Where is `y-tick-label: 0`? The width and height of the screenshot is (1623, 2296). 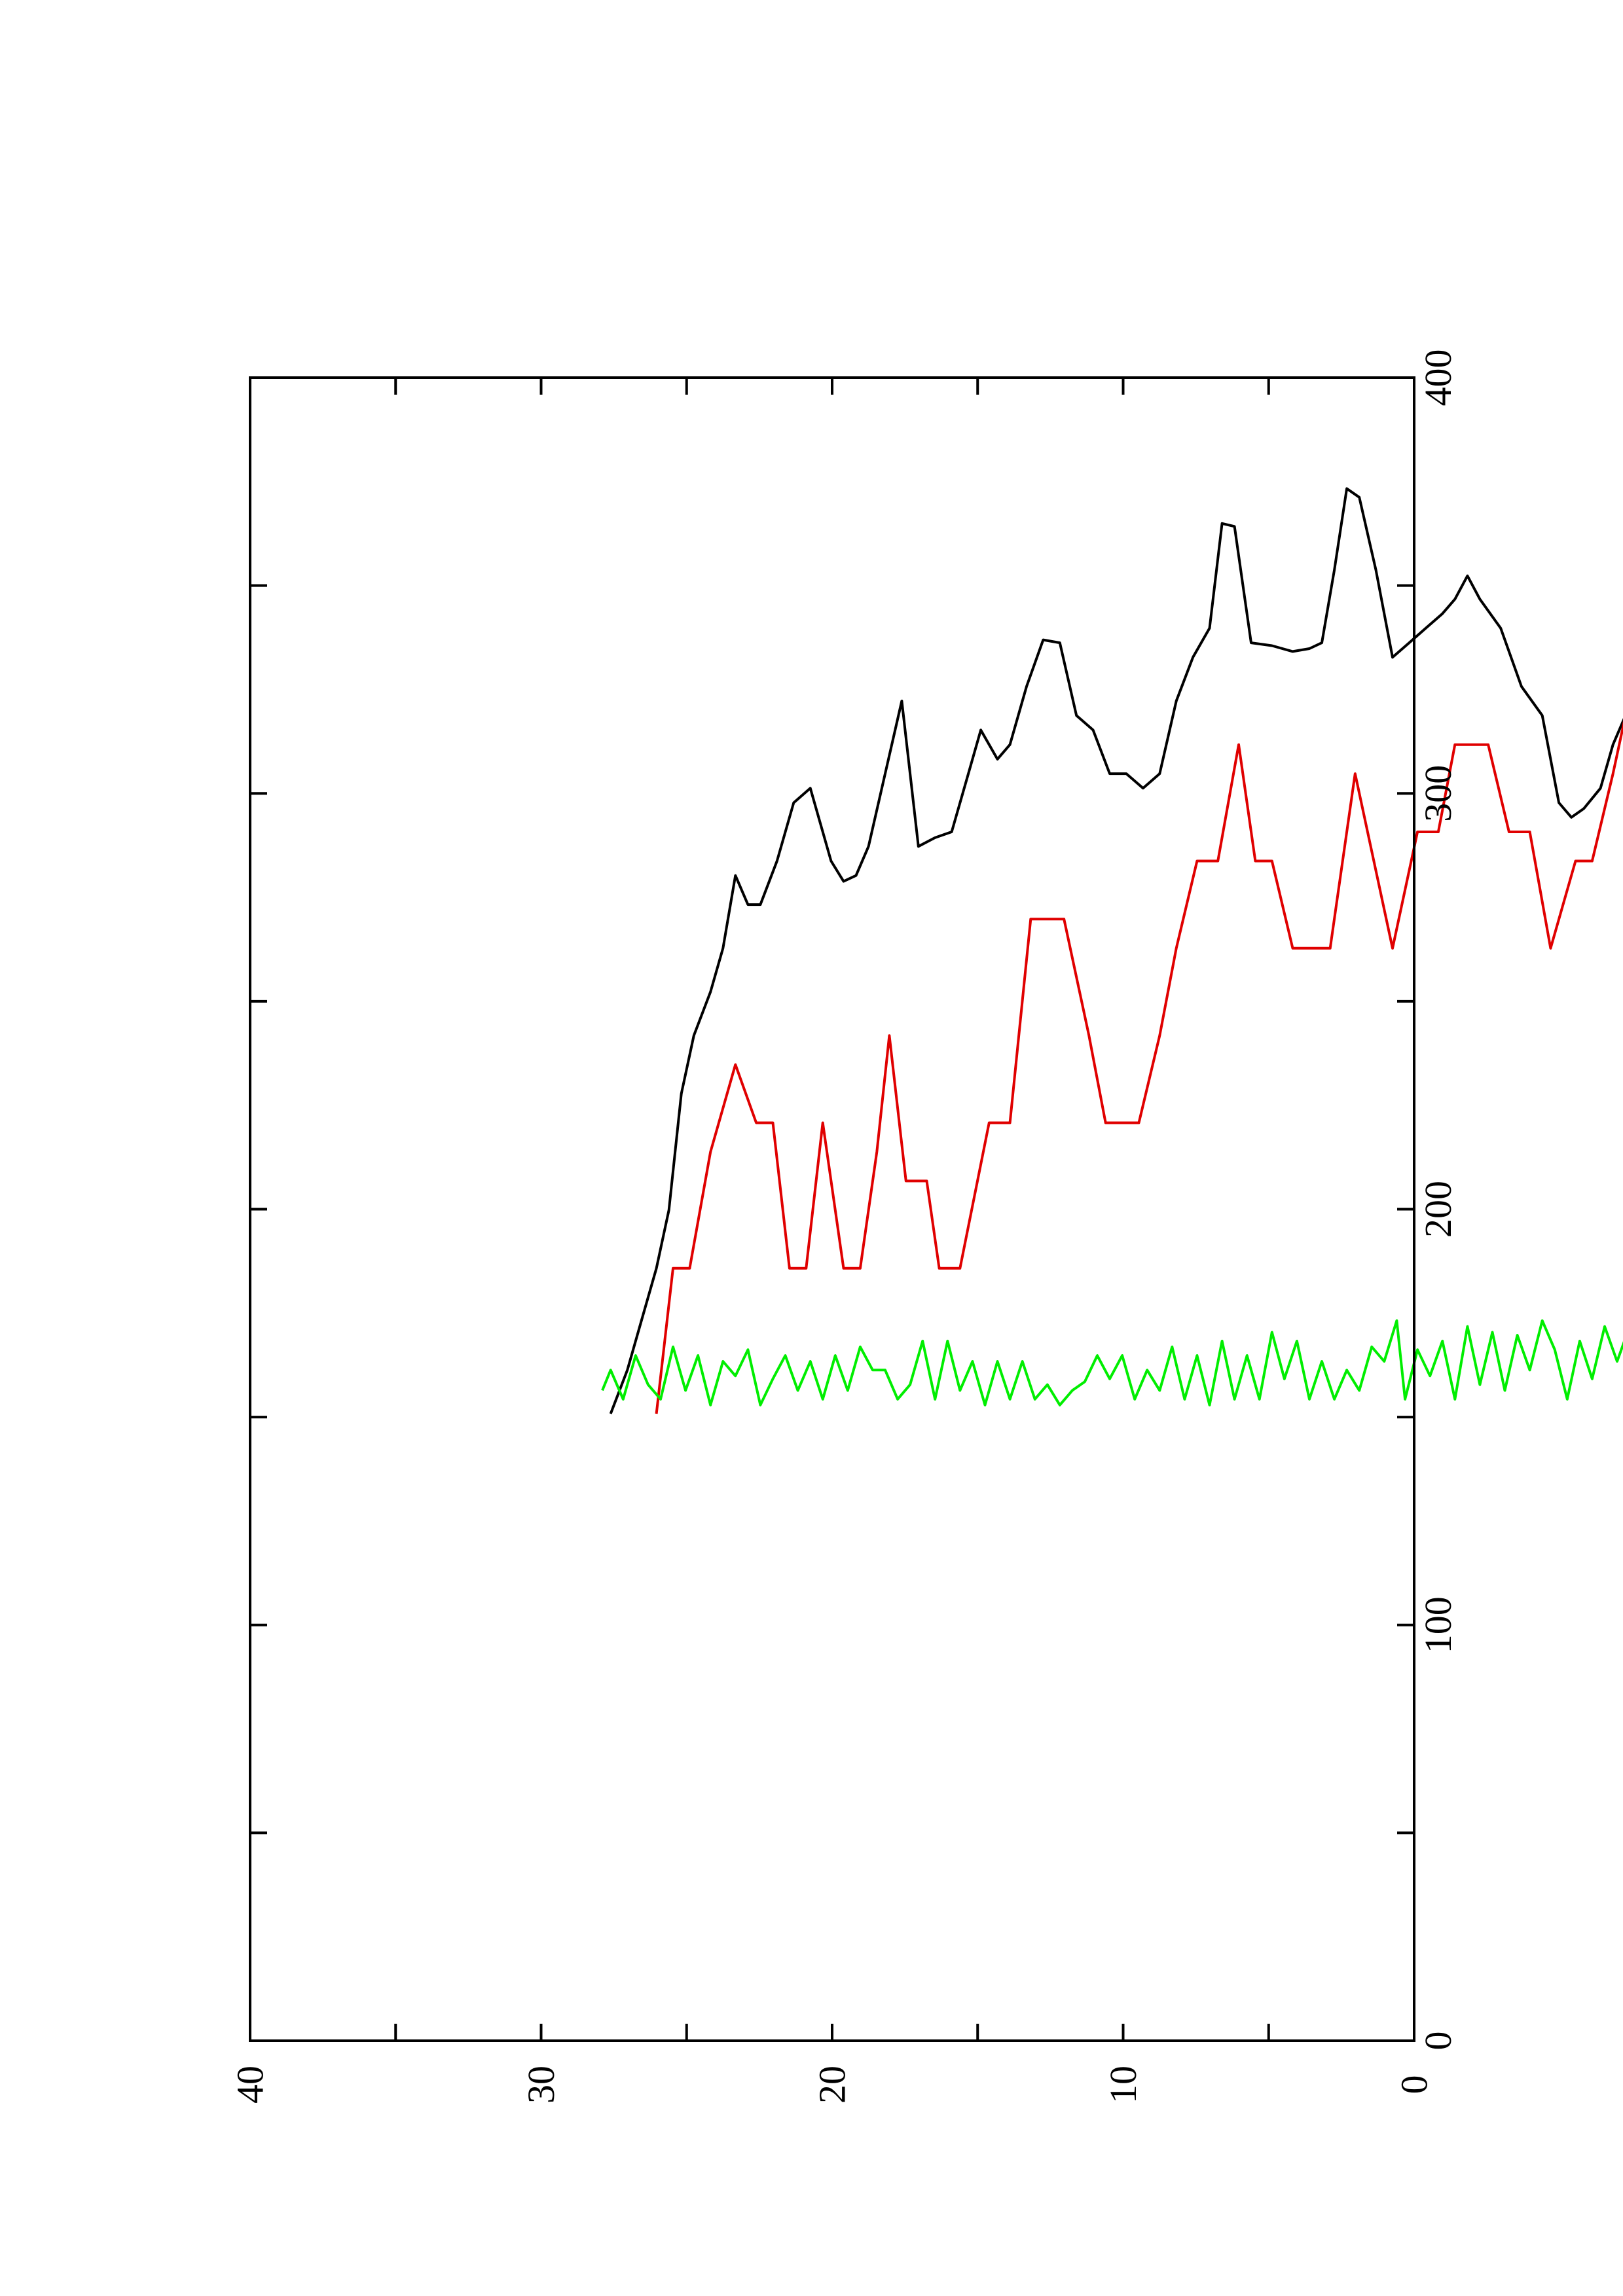
y-tick-label: 0 is located at coordinates (1414, 2084).